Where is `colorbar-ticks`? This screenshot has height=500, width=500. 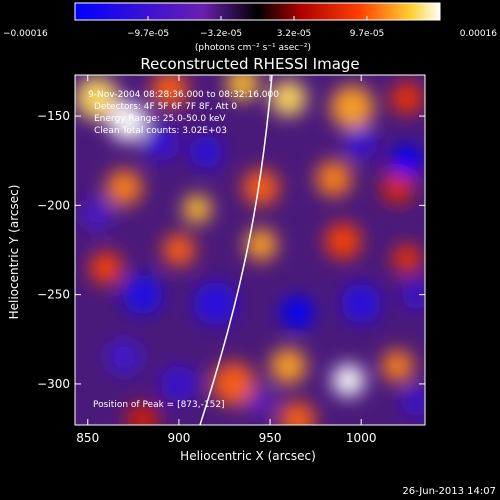 colorbar-ticks is located at coordinates (257, 18).